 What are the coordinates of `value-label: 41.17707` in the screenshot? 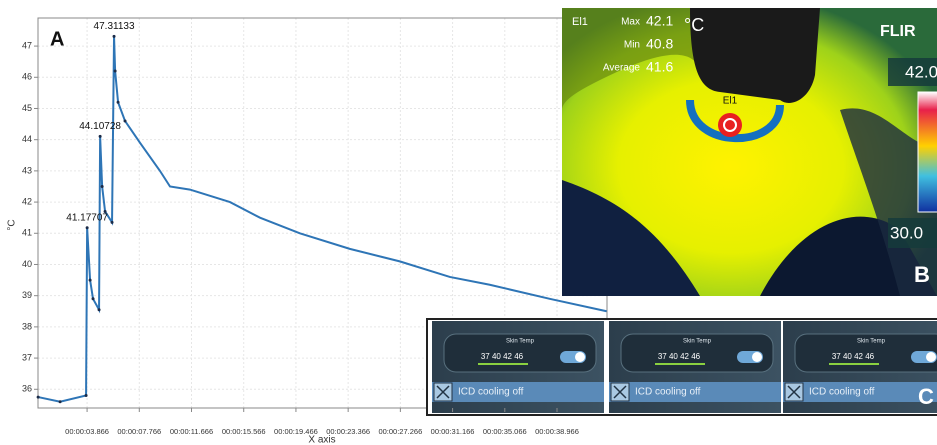 It's located at (87, 217).